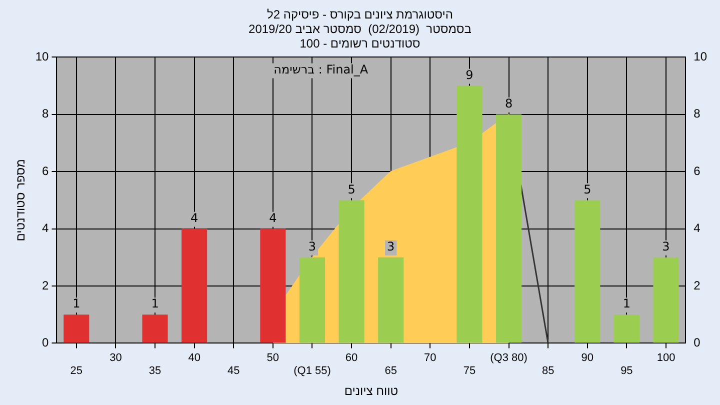  Describe the element at coordinates (701, 57) in the screenshot. I see `y2-tick-label: 10` at that location.